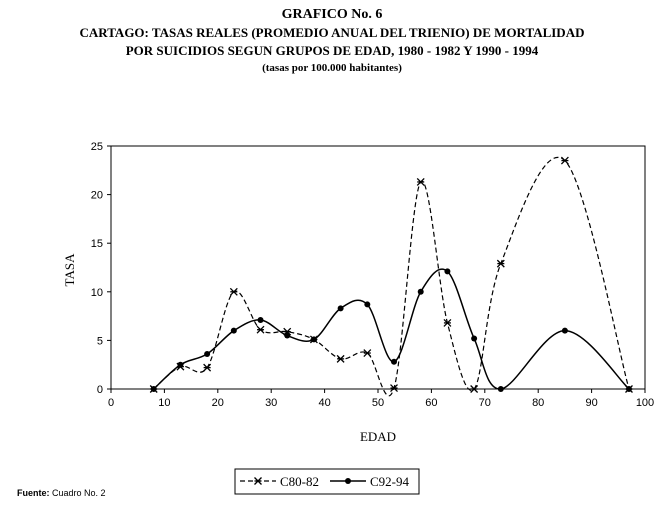 This screenshot has height=507, width=664. Describe the element at coordinates (111, 403) in the screenshot. I see `x-tick-label: 0` at that location.